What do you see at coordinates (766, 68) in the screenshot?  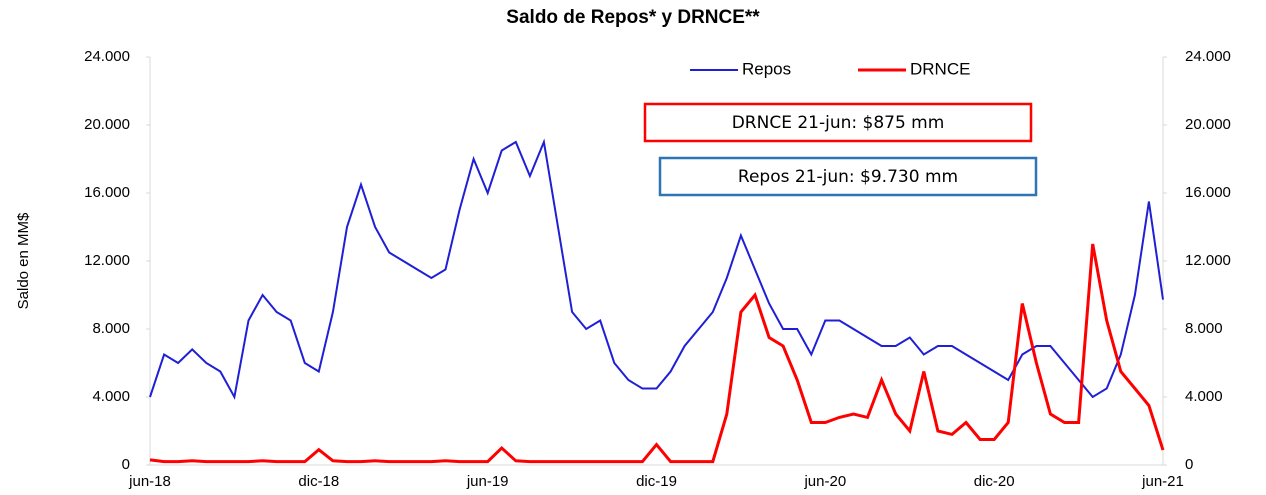 I see `legend-label: Repos` at bounding box center [766, 68].